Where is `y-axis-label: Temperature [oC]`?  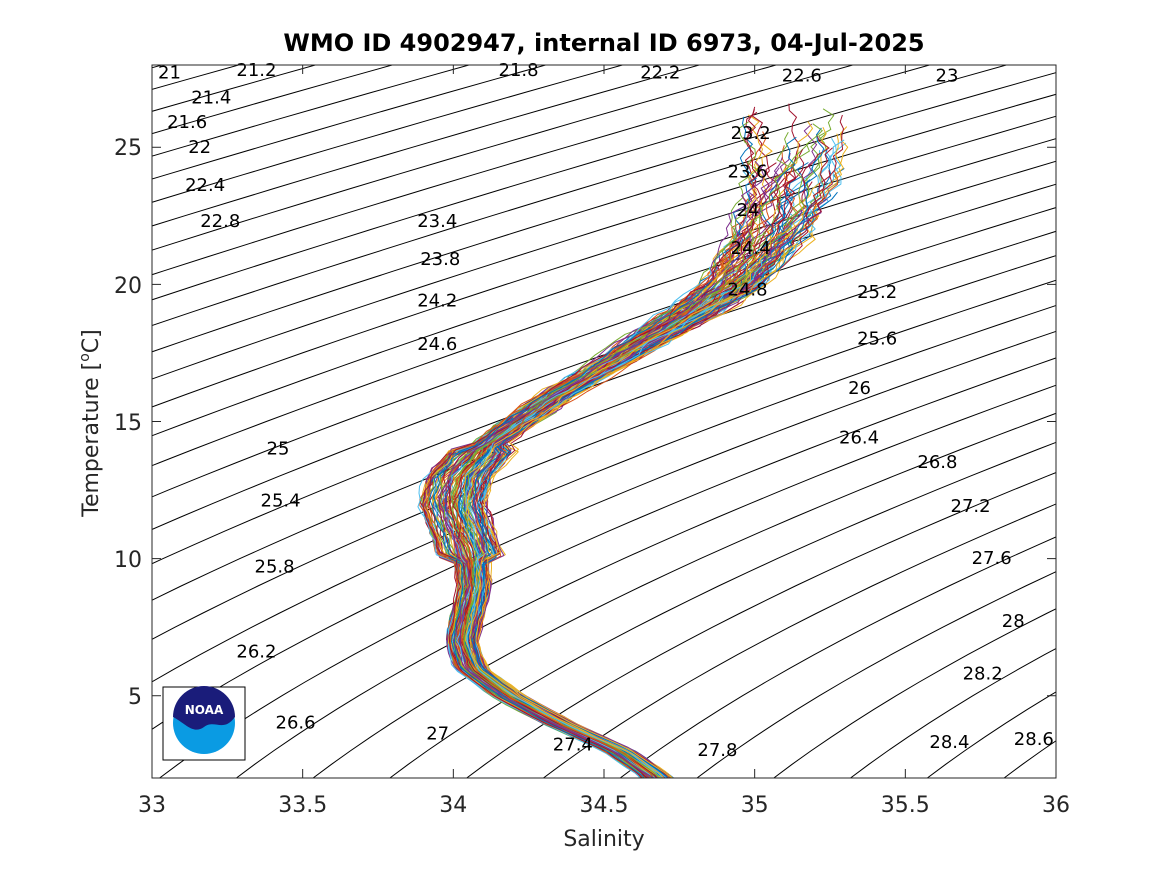 y-axis-label: Temperature [oC] is located at coordinates (90, 423).